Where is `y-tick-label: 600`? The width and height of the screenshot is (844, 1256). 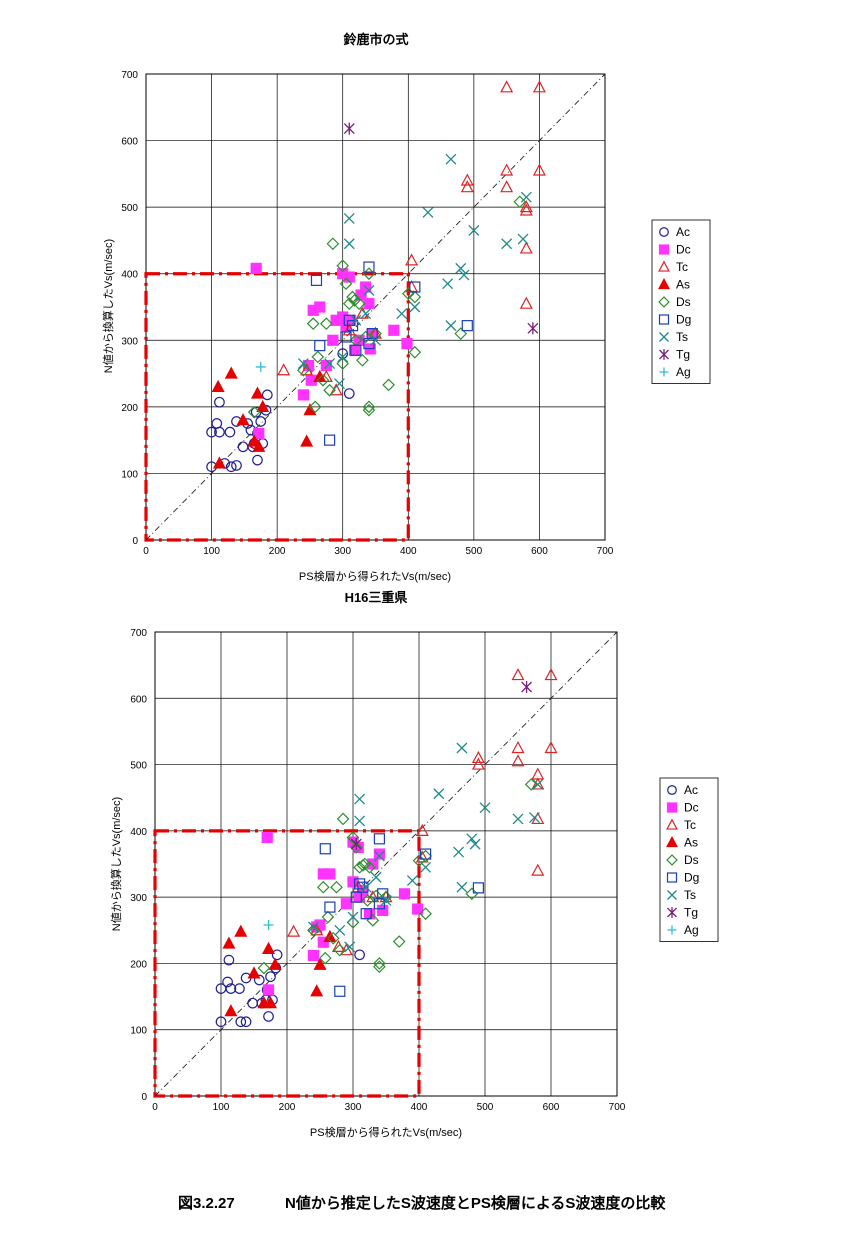
y-tick-label: 600 is located at coordinates (138, 699).